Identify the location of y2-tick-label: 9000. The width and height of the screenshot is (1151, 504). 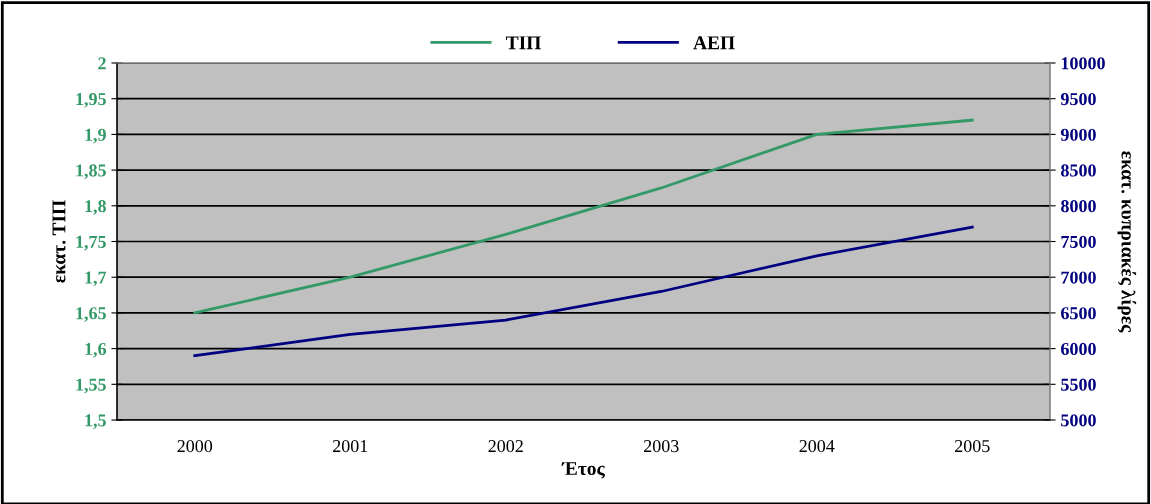
(1078, 134).